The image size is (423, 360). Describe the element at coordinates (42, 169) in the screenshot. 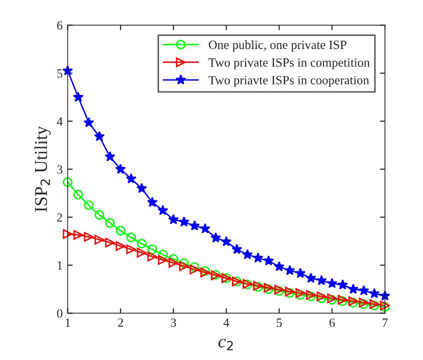

I see `y-axis-title: ISP$_{2}$ Utility` at that location.